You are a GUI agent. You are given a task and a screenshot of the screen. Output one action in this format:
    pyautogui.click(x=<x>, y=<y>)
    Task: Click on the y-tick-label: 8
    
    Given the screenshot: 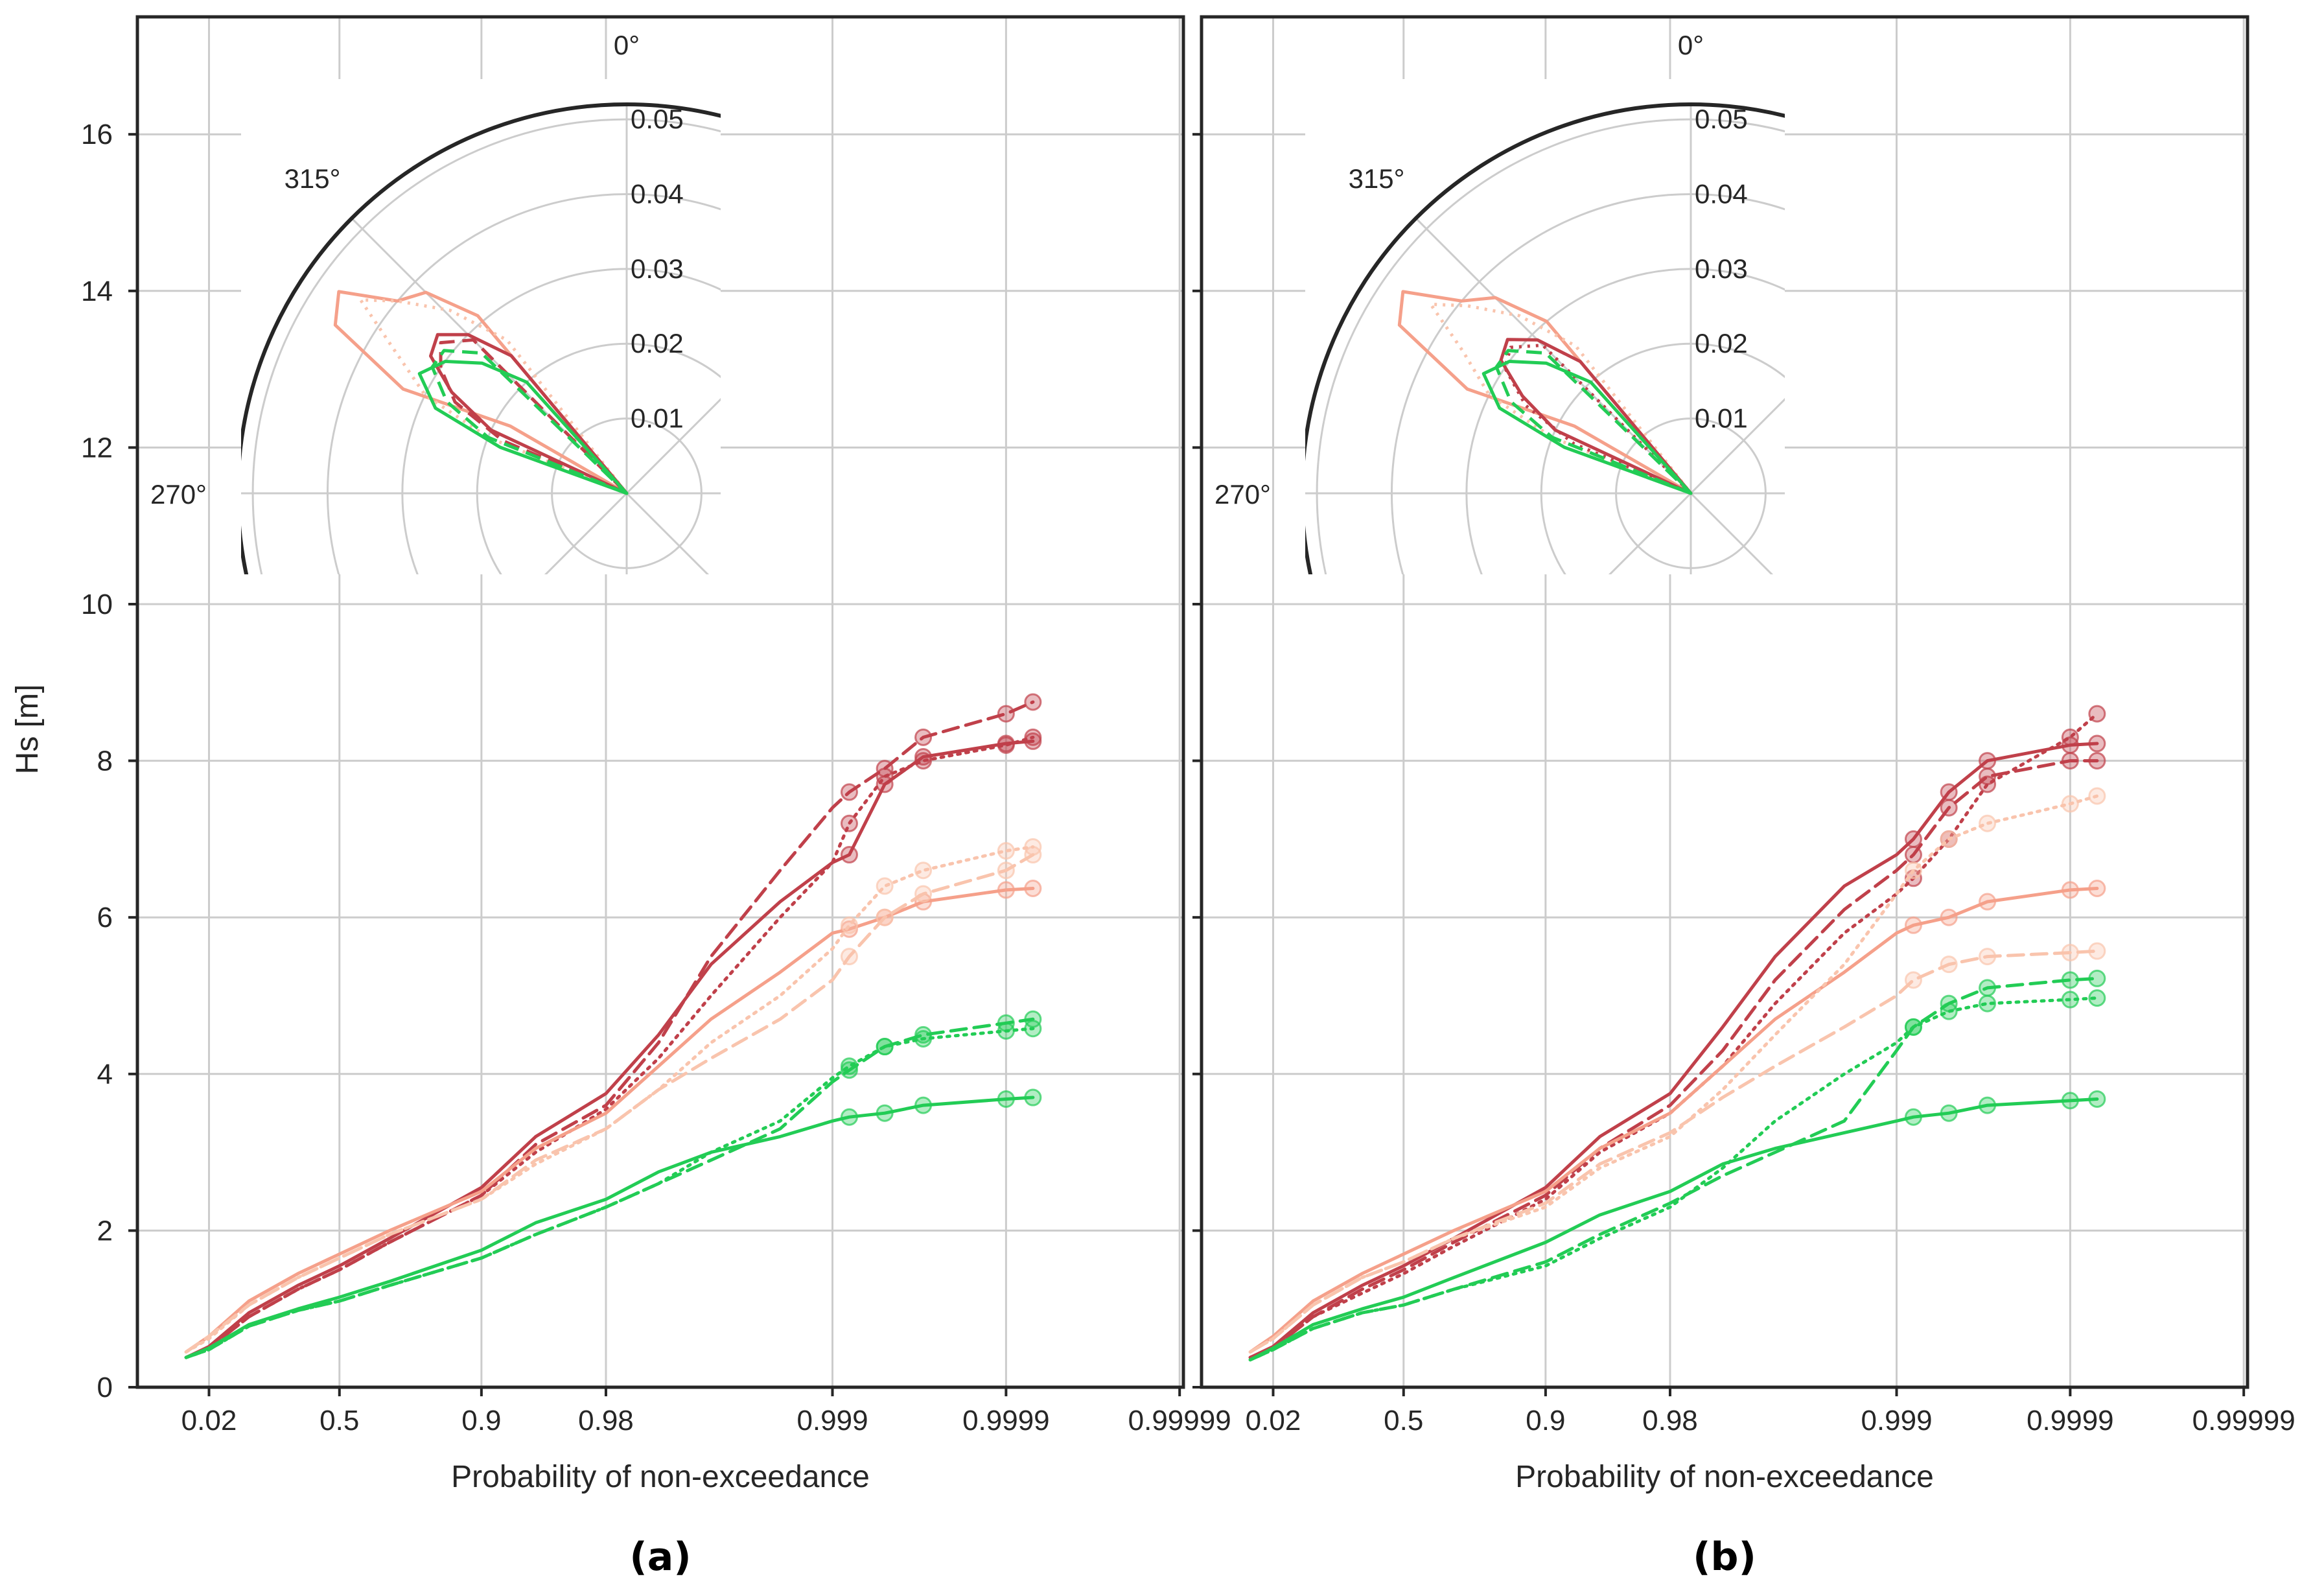 What is the action you would take?
    pyautogui.click(x=105, y=761)
    